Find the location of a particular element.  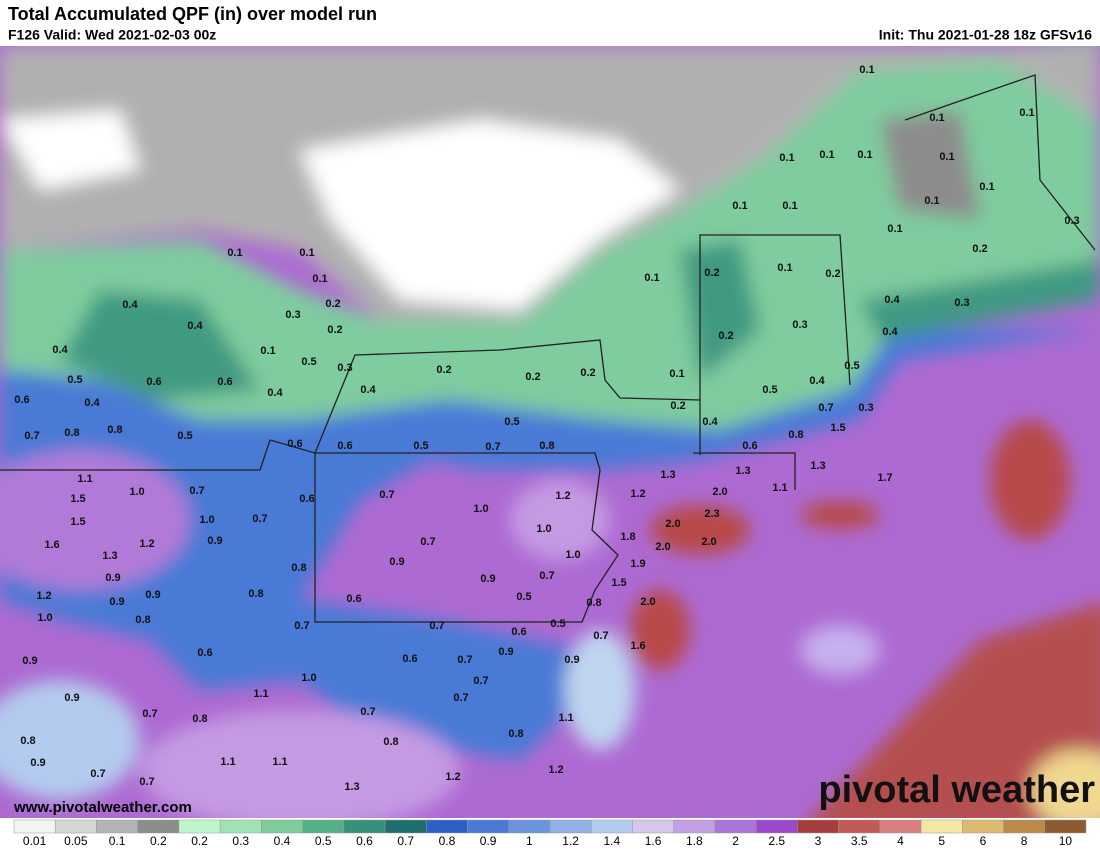

colorbar-label: 1.8 is located at coordinates (694, 841).